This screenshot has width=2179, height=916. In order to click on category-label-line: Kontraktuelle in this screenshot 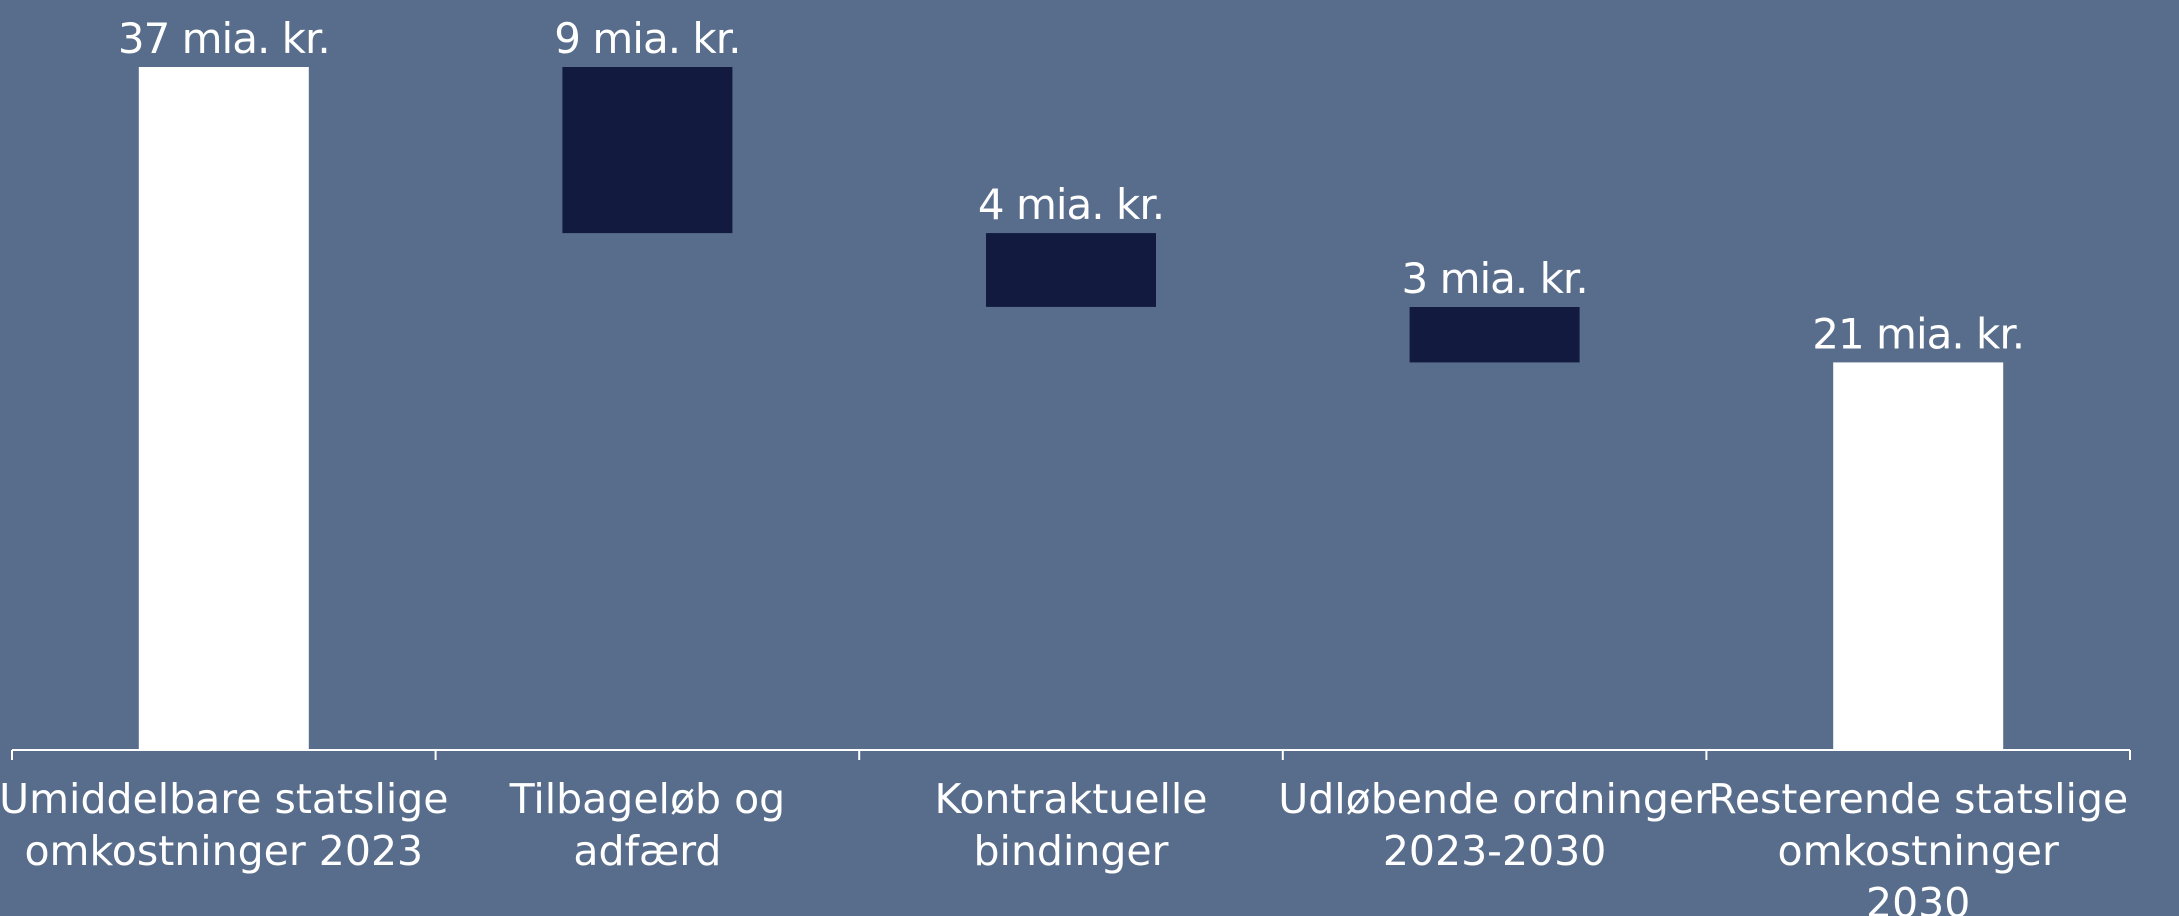, I will do `click(1070, 799)`.